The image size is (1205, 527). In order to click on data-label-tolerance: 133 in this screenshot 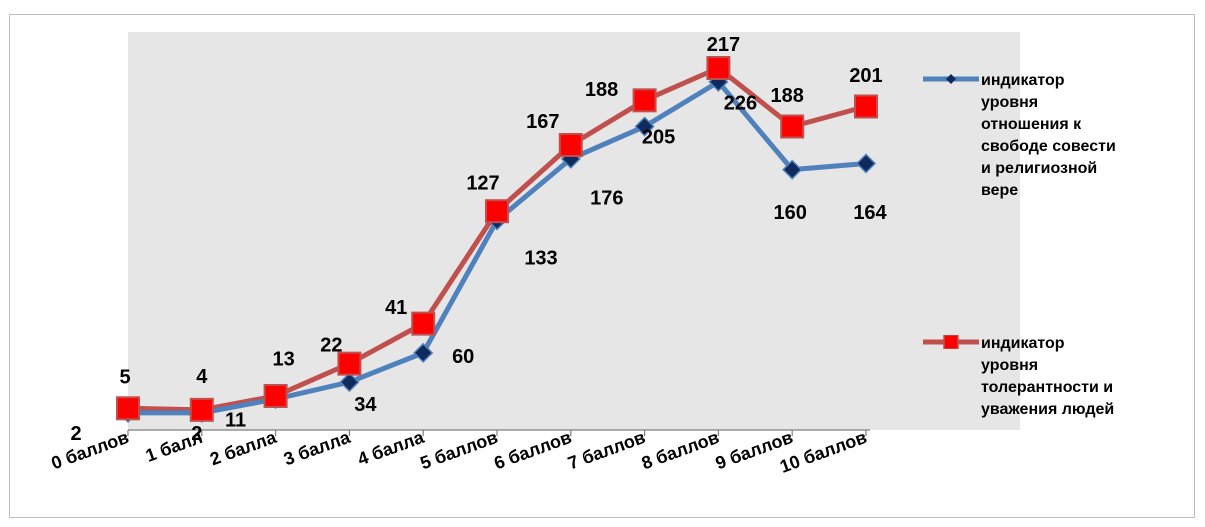, I will do `click(540, 258)`.